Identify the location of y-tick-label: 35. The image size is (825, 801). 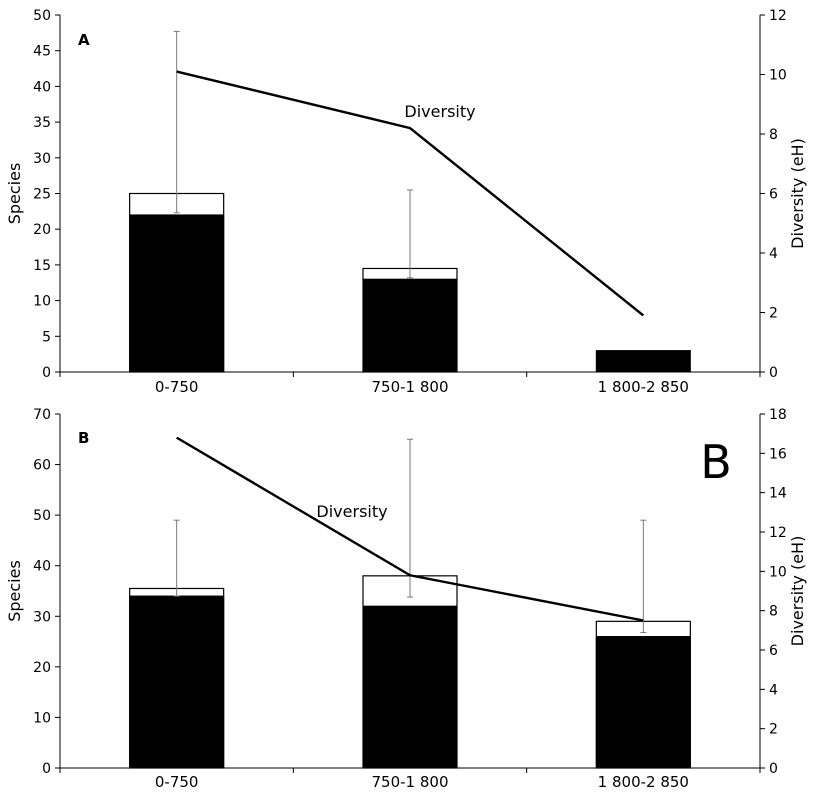
(42, 123).